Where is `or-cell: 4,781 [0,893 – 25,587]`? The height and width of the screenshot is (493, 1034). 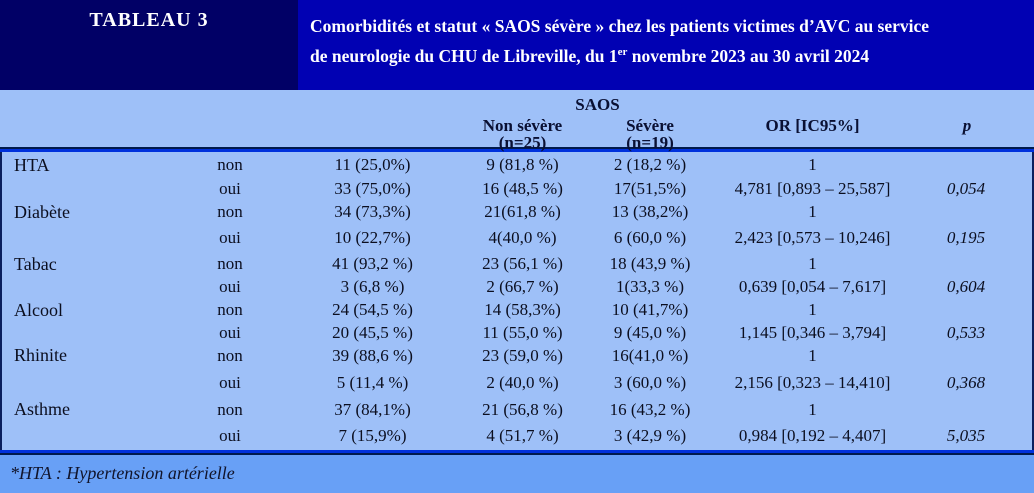
or-cell: 4,781 [0,893 – 25,587] is located at coordinates (812, 188).